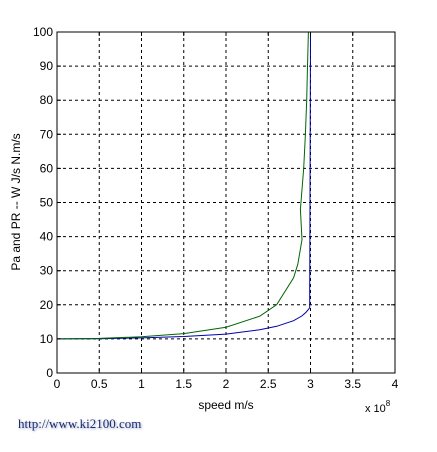 The height and width of the screenshot is (452, 437). I want to click on y-tick-label: 60, so click(47, 168).